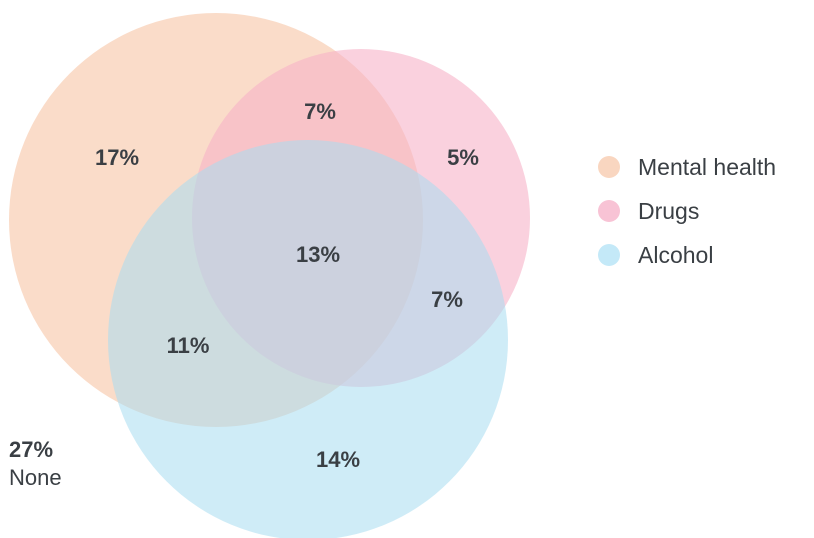 The image size is (814, 538). What do you see at coordinates (318, 254) in the screenshot?
I see `label-all-three: 13%` at bounding box center [318, 254].